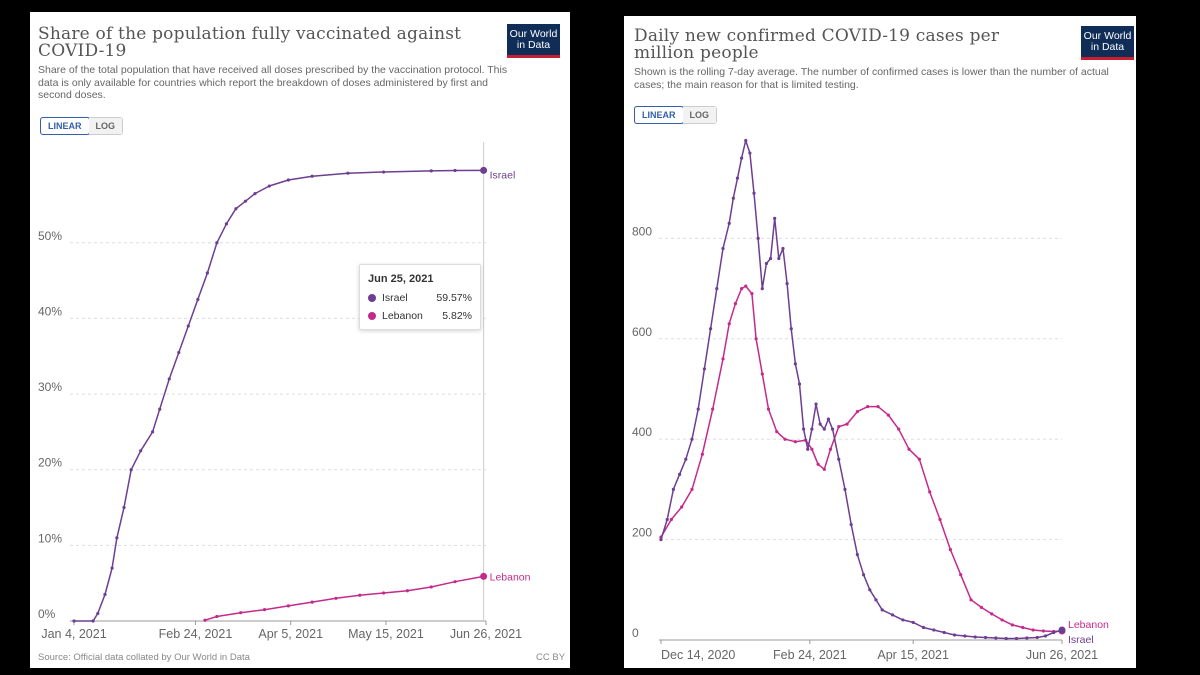  I want to click on series-end-marker-israel, so click(484, 170).